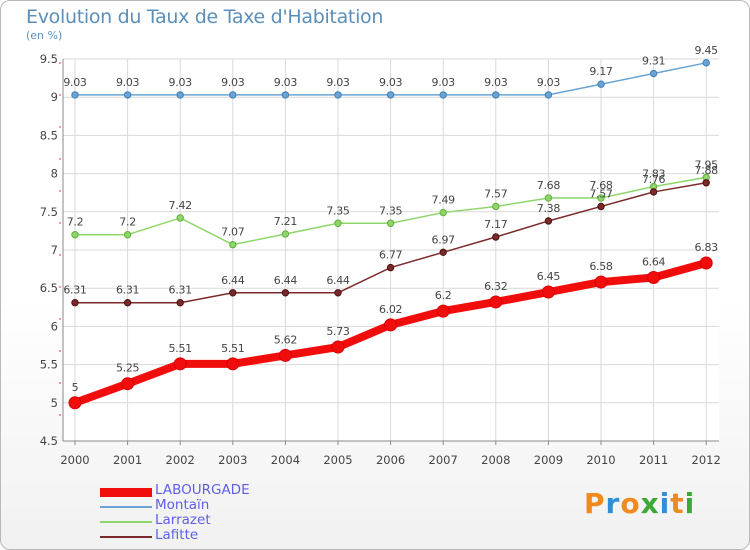 The width and height of the screenshot is (750, 550). What do you see at coordinates (177, 535) in the screenshot?
I see `legend-label: Lafitte` at bounding box center [177, 535].